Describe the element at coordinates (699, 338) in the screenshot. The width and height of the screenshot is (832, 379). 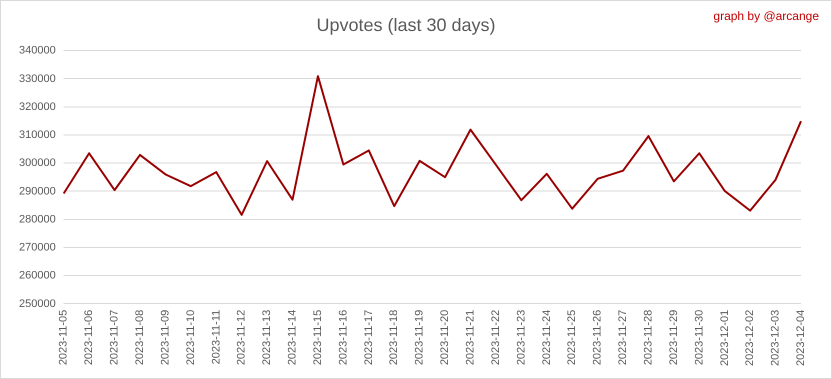
I see `x-tick-label: 2023-11-30` at that location.